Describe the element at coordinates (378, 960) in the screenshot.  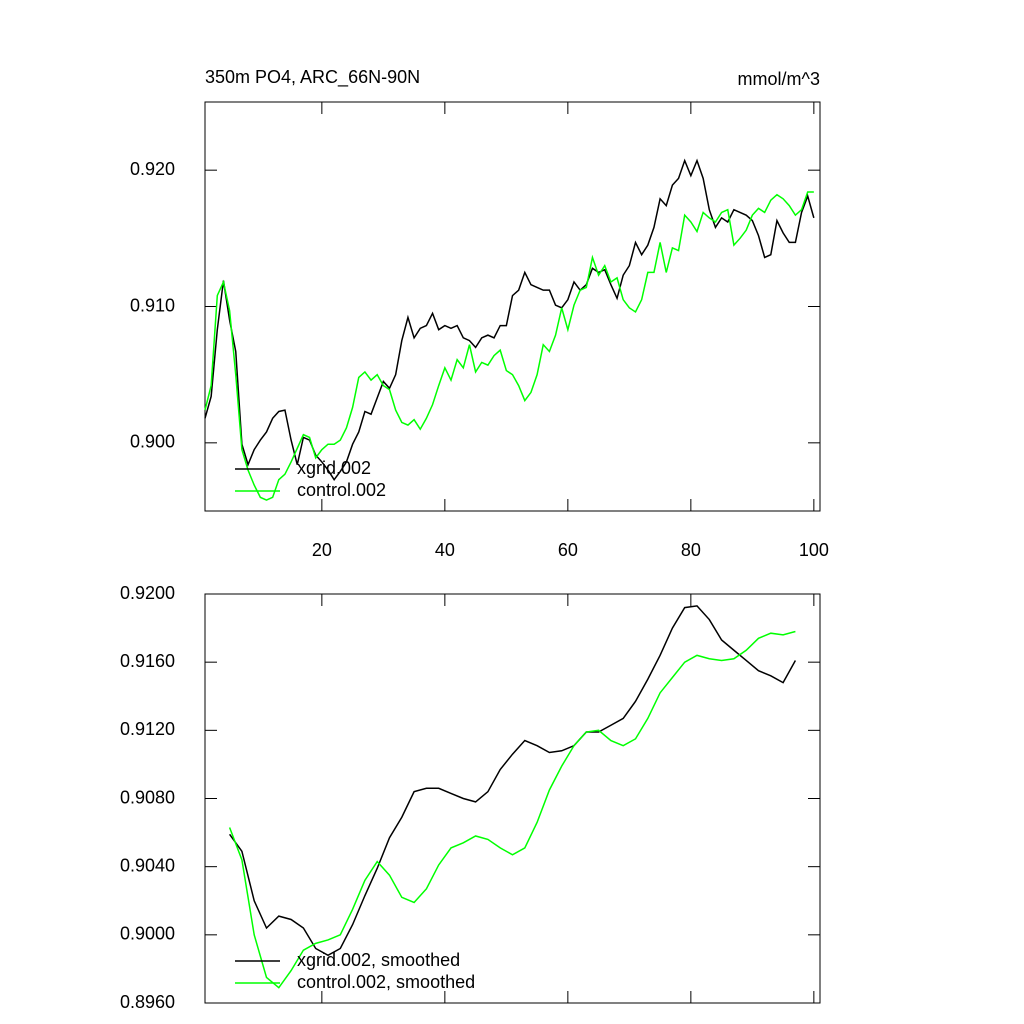
I see `legend-label: xgrid.002, smoothed` at that location.